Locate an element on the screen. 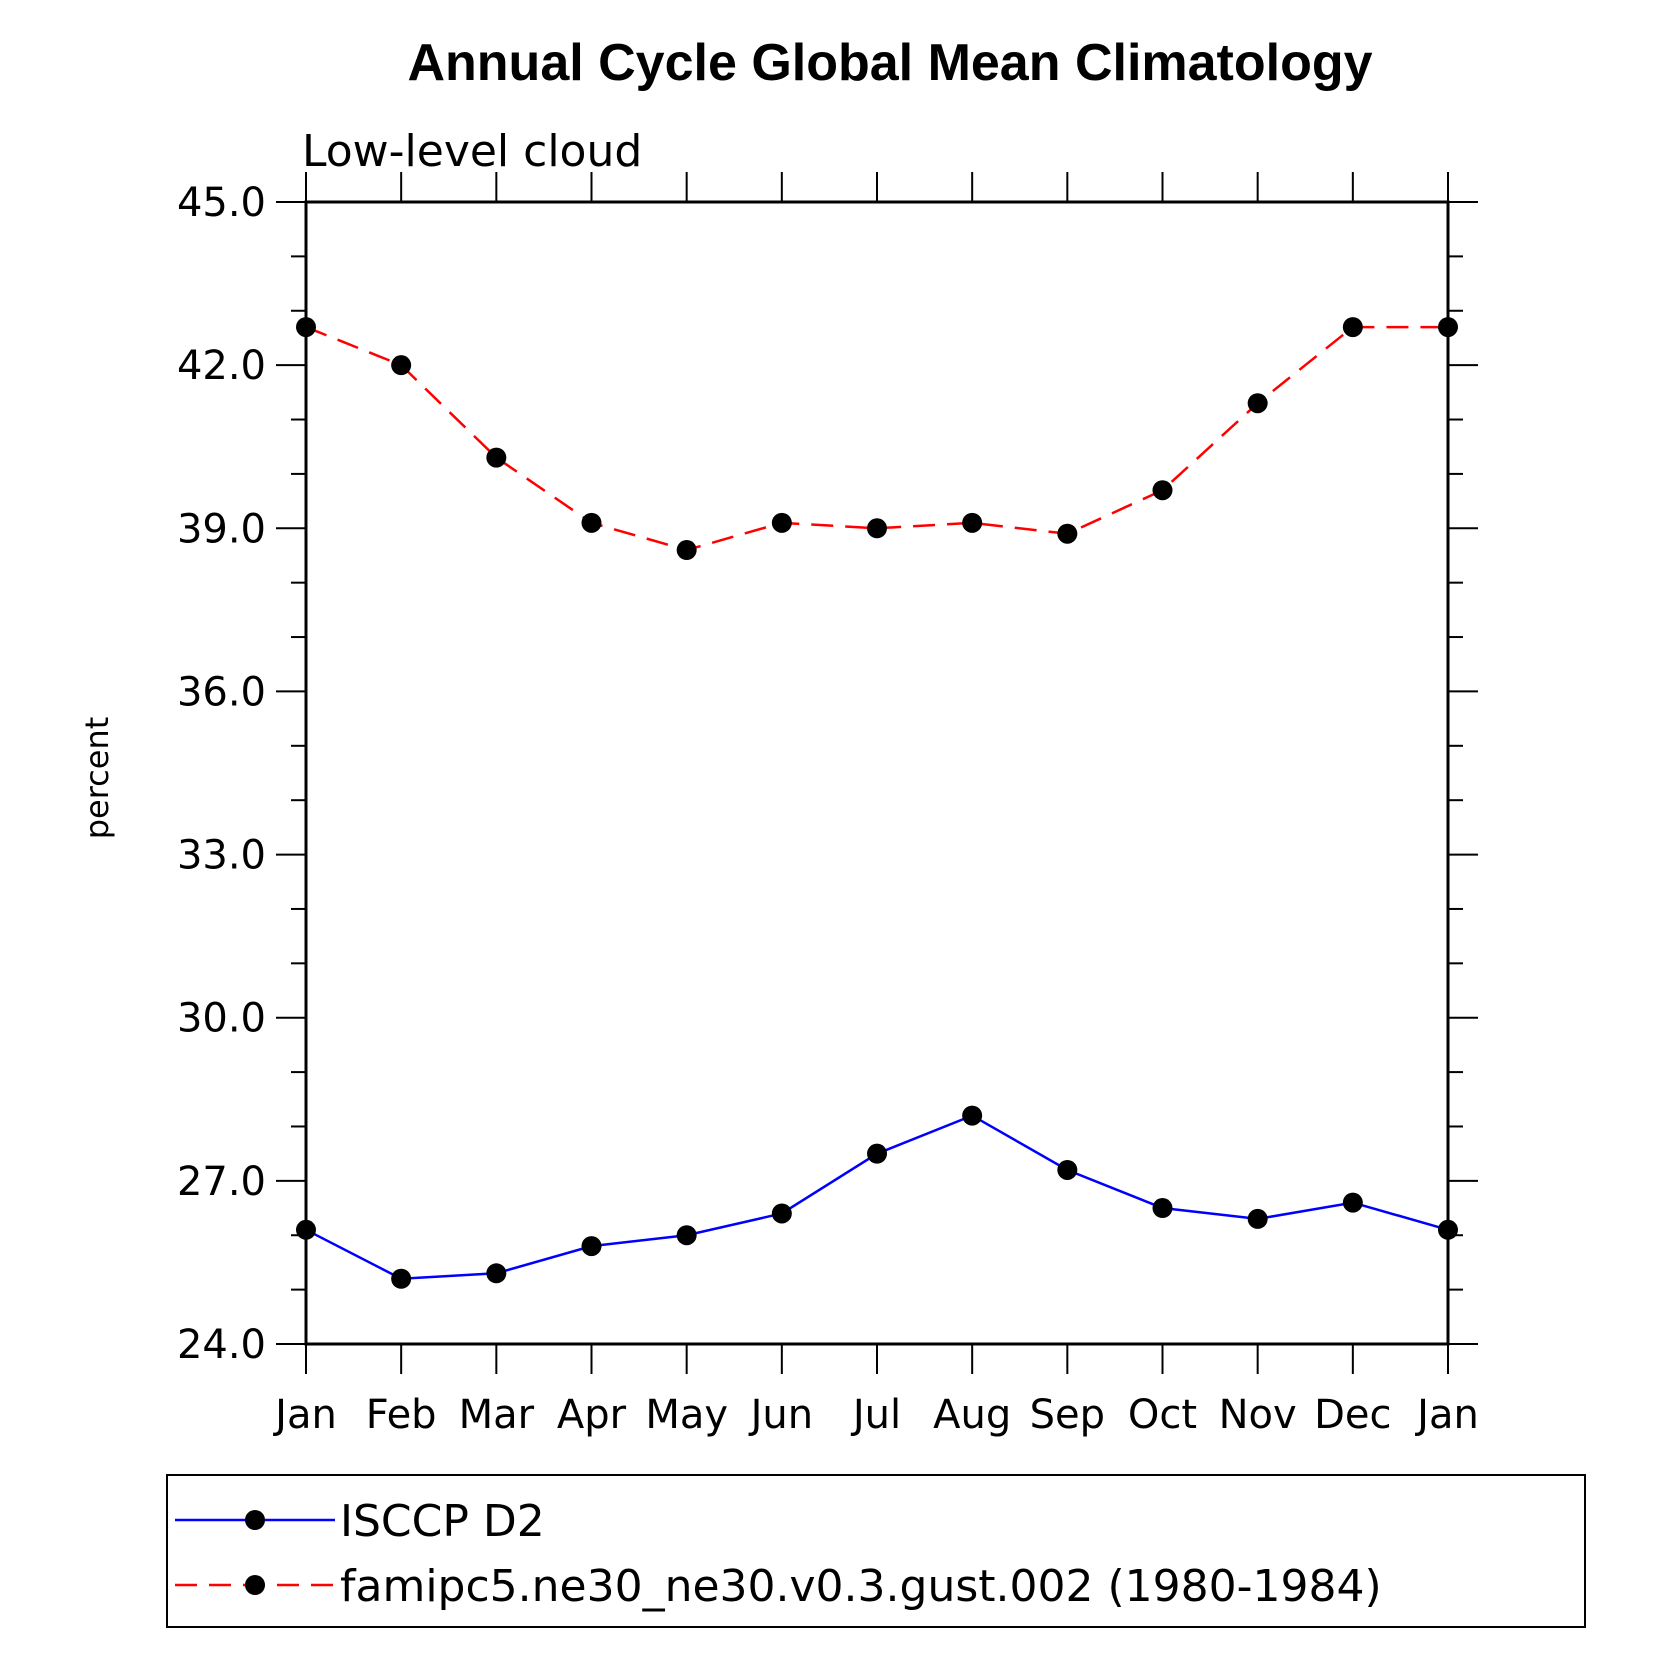 Image resolution: width=1658 pixels, height=1658 pixels. x-tick-labels: Jan Feb Mar Apr May Jun Jul Aug Sep Oct Nov Dec Jan is located at coordinates (875, 1415).